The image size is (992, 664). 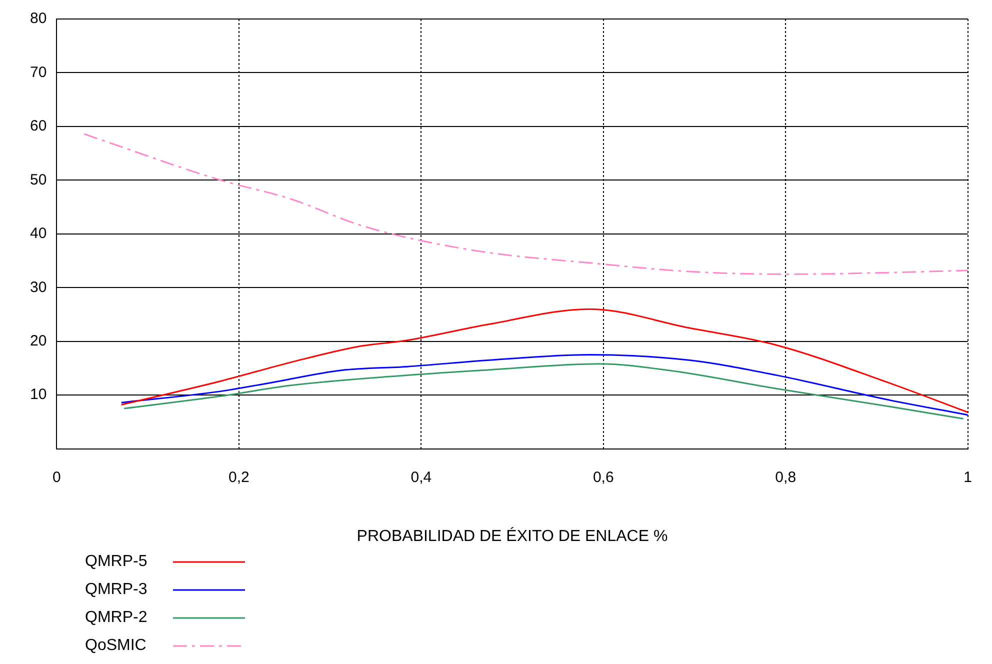 What do you see at coordinates (116, 646) in the screenshot?
I see `legend-label: QoSMIC` at bounding box center [116, 646].